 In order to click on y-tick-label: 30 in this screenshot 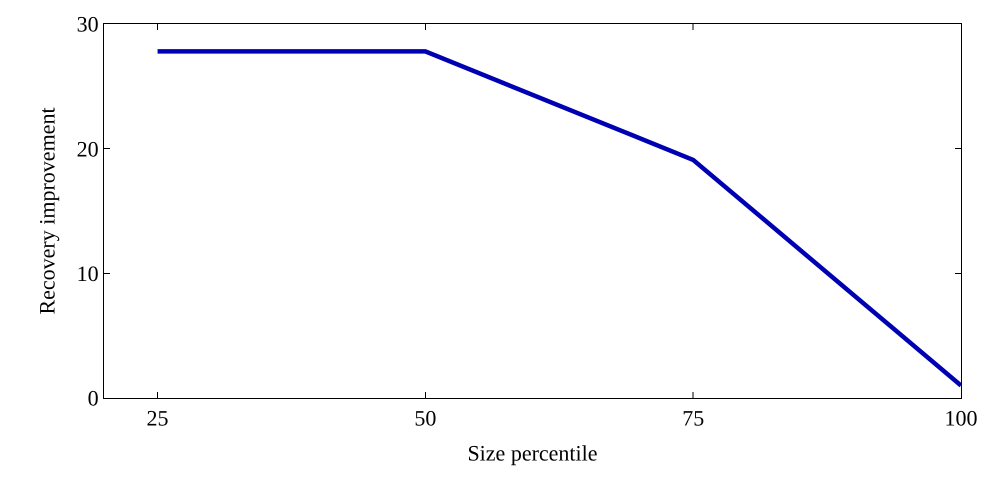, I will do `click(87, 24)`.